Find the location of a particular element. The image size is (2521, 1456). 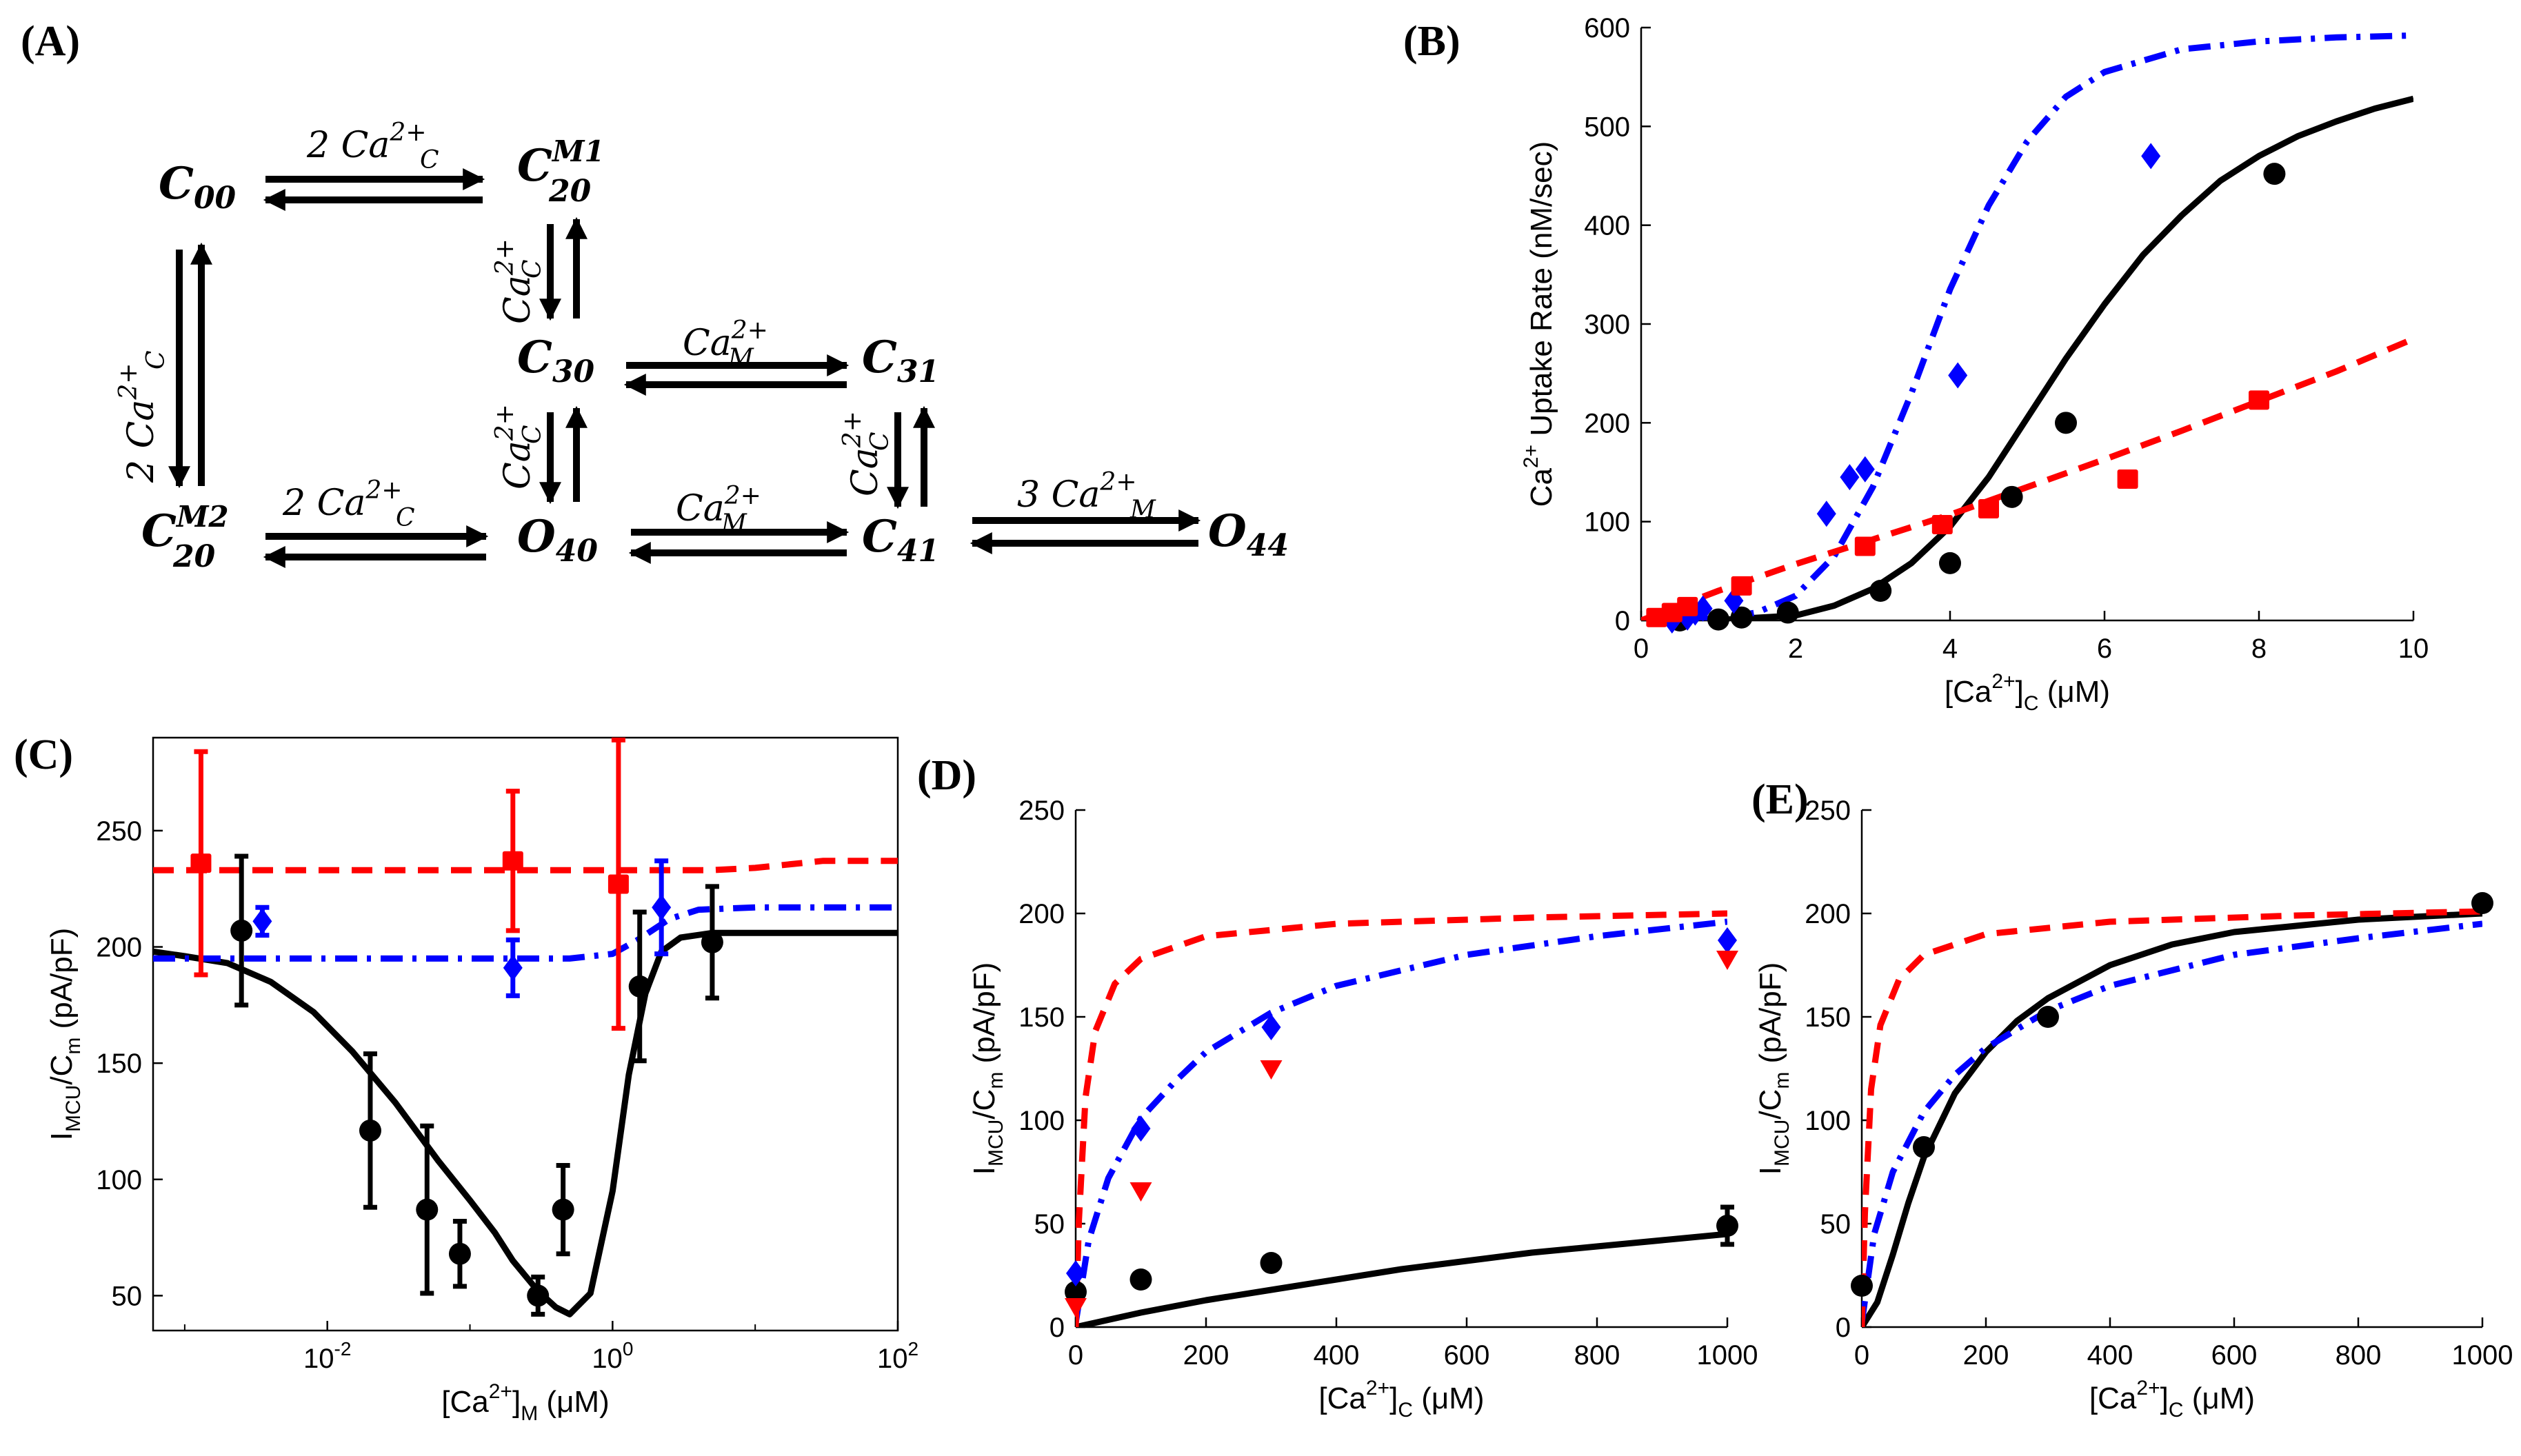

x-tick-label: 800 is located at coordinates (1597, 1355).